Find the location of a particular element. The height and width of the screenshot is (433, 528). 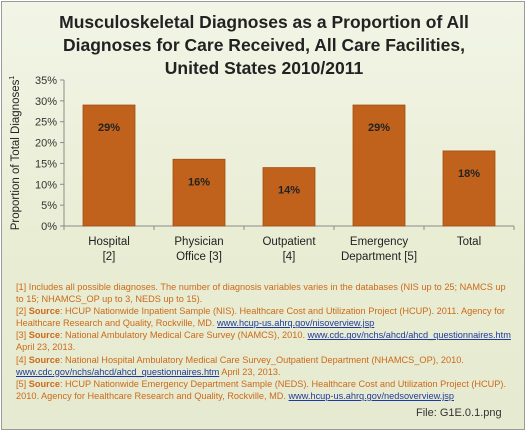

x-category-label: Office [3] is located at coordinates (199, 257).